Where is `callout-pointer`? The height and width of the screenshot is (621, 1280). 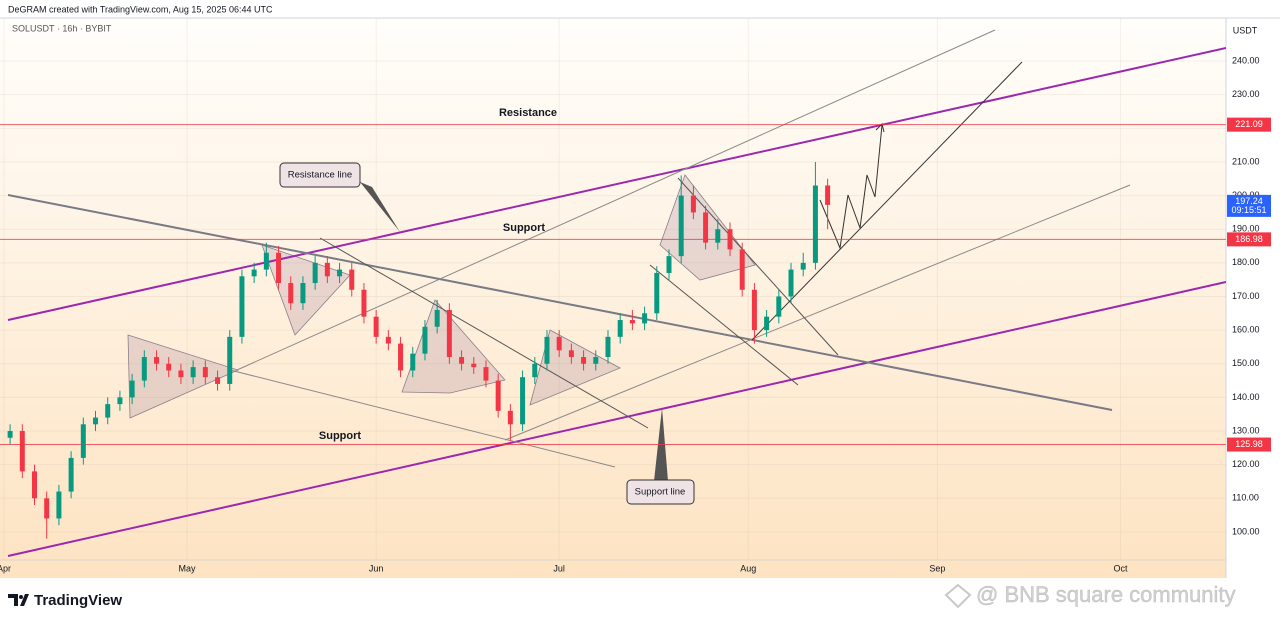
callout-pointer is located at coordinates (380, 207).